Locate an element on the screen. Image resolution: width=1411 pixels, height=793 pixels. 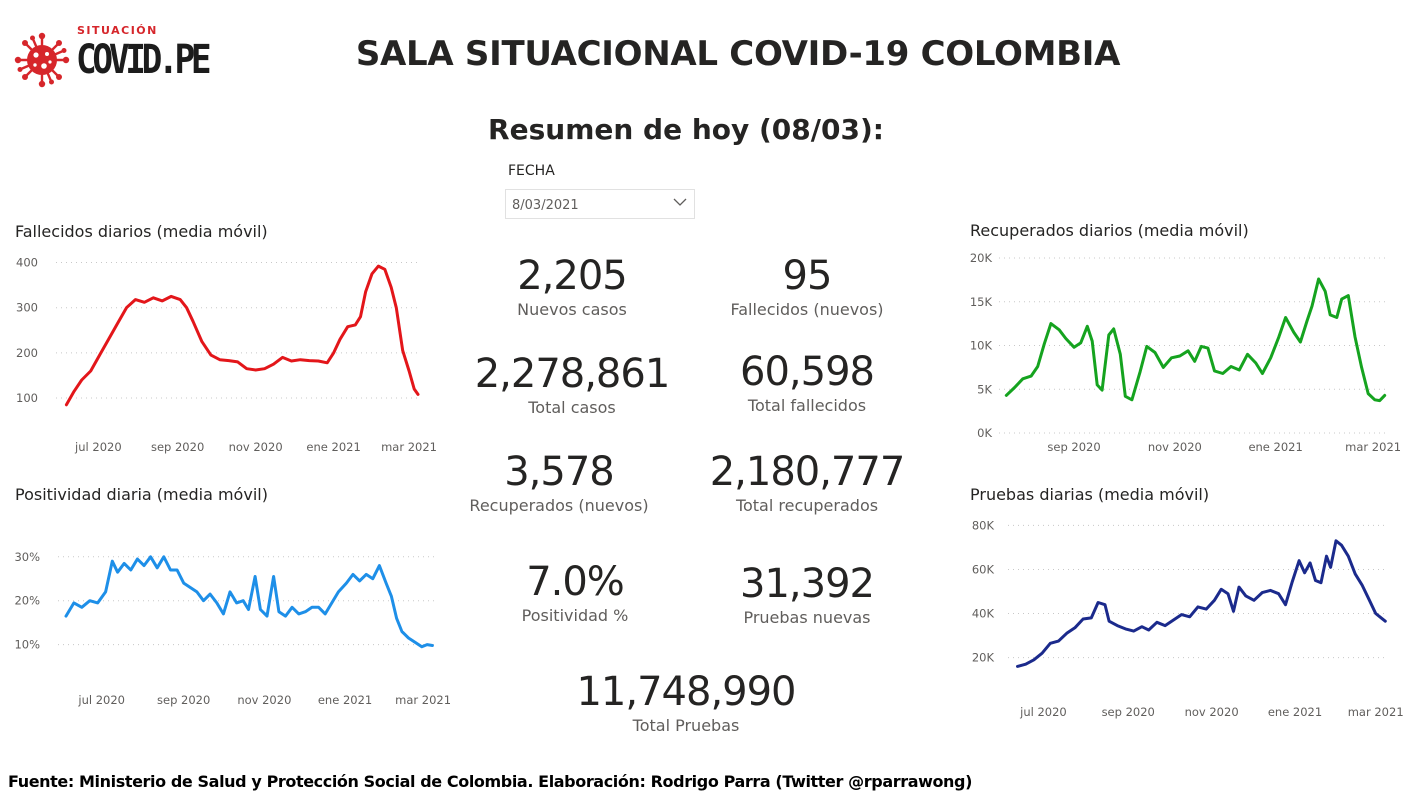
summary-title: Resumen de hoy (08/03): is located at coordinates (686, 129).